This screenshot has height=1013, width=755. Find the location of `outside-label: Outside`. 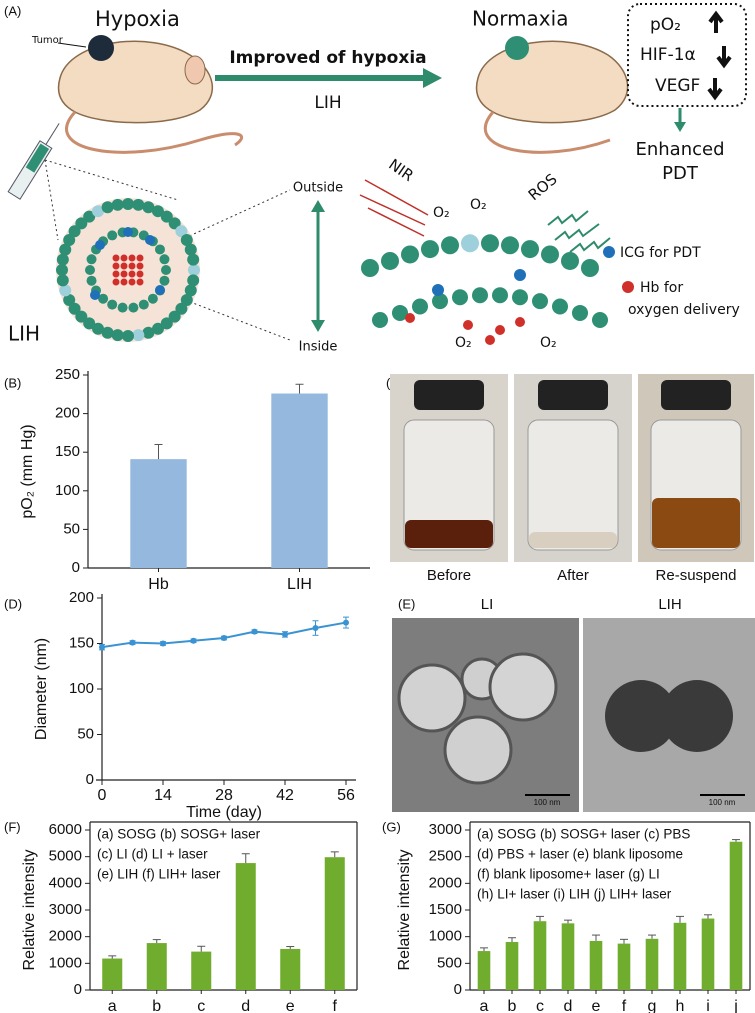

outside-label: Outside is located at coordinates (318, 188).